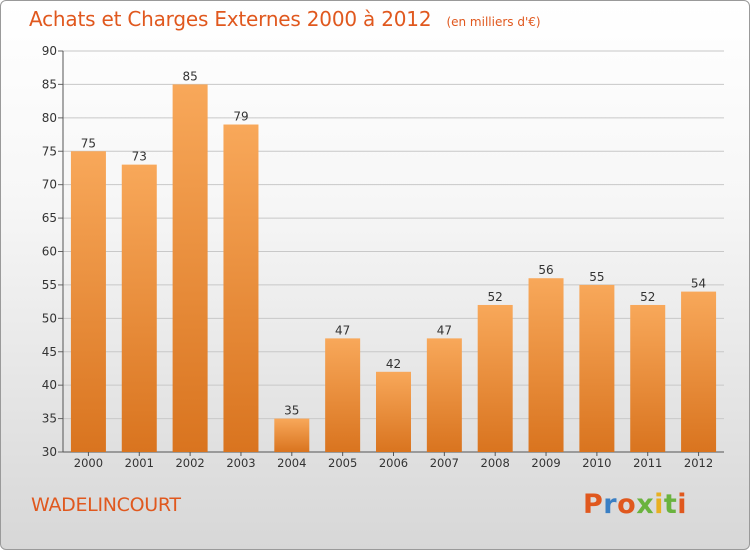  What do you see at coordinates (596, 277) in the screenshot?
I see `data-label: 55` at bounding box center [596, 277].